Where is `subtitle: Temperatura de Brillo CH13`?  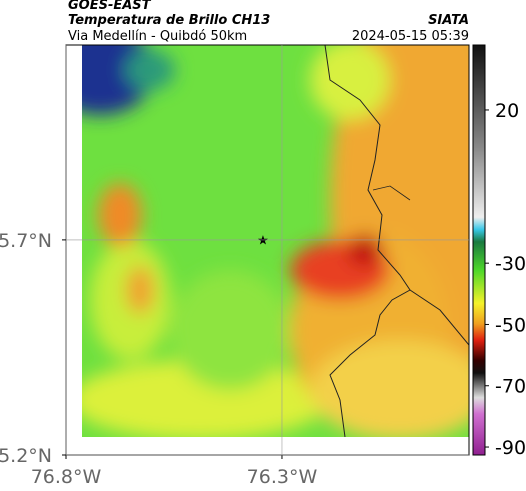
subtitle: Temperatura de Brillo CH13 is located at coordinates (169, 20).